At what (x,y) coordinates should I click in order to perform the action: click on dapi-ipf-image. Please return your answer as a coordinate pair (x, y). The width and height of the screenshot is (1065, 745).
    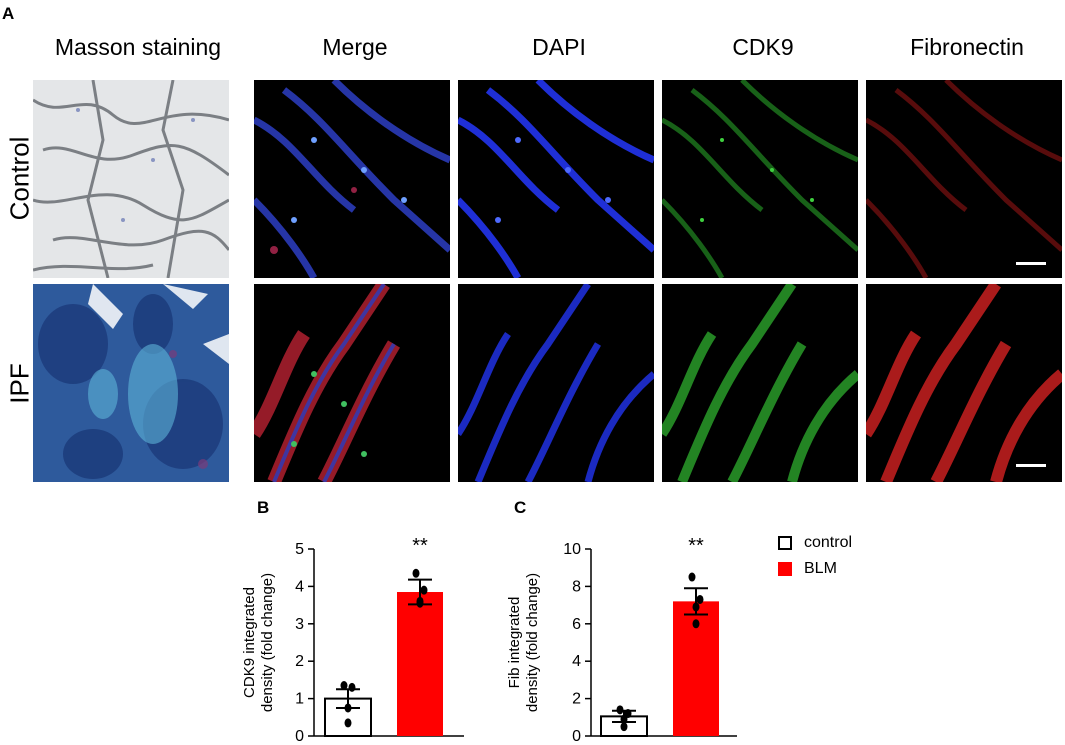
    Looking at the image, I should click on (556, 383).